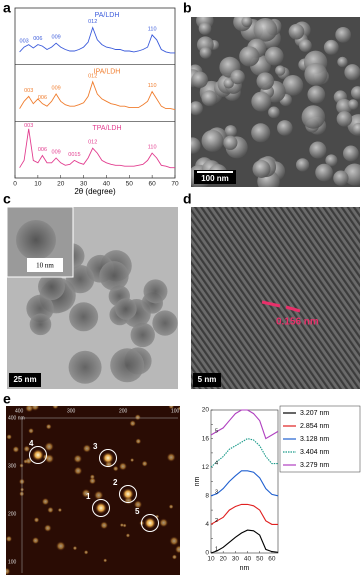  Describe the element at coordinates (271, 304) in the screenshot. I see `arrow` at that location.